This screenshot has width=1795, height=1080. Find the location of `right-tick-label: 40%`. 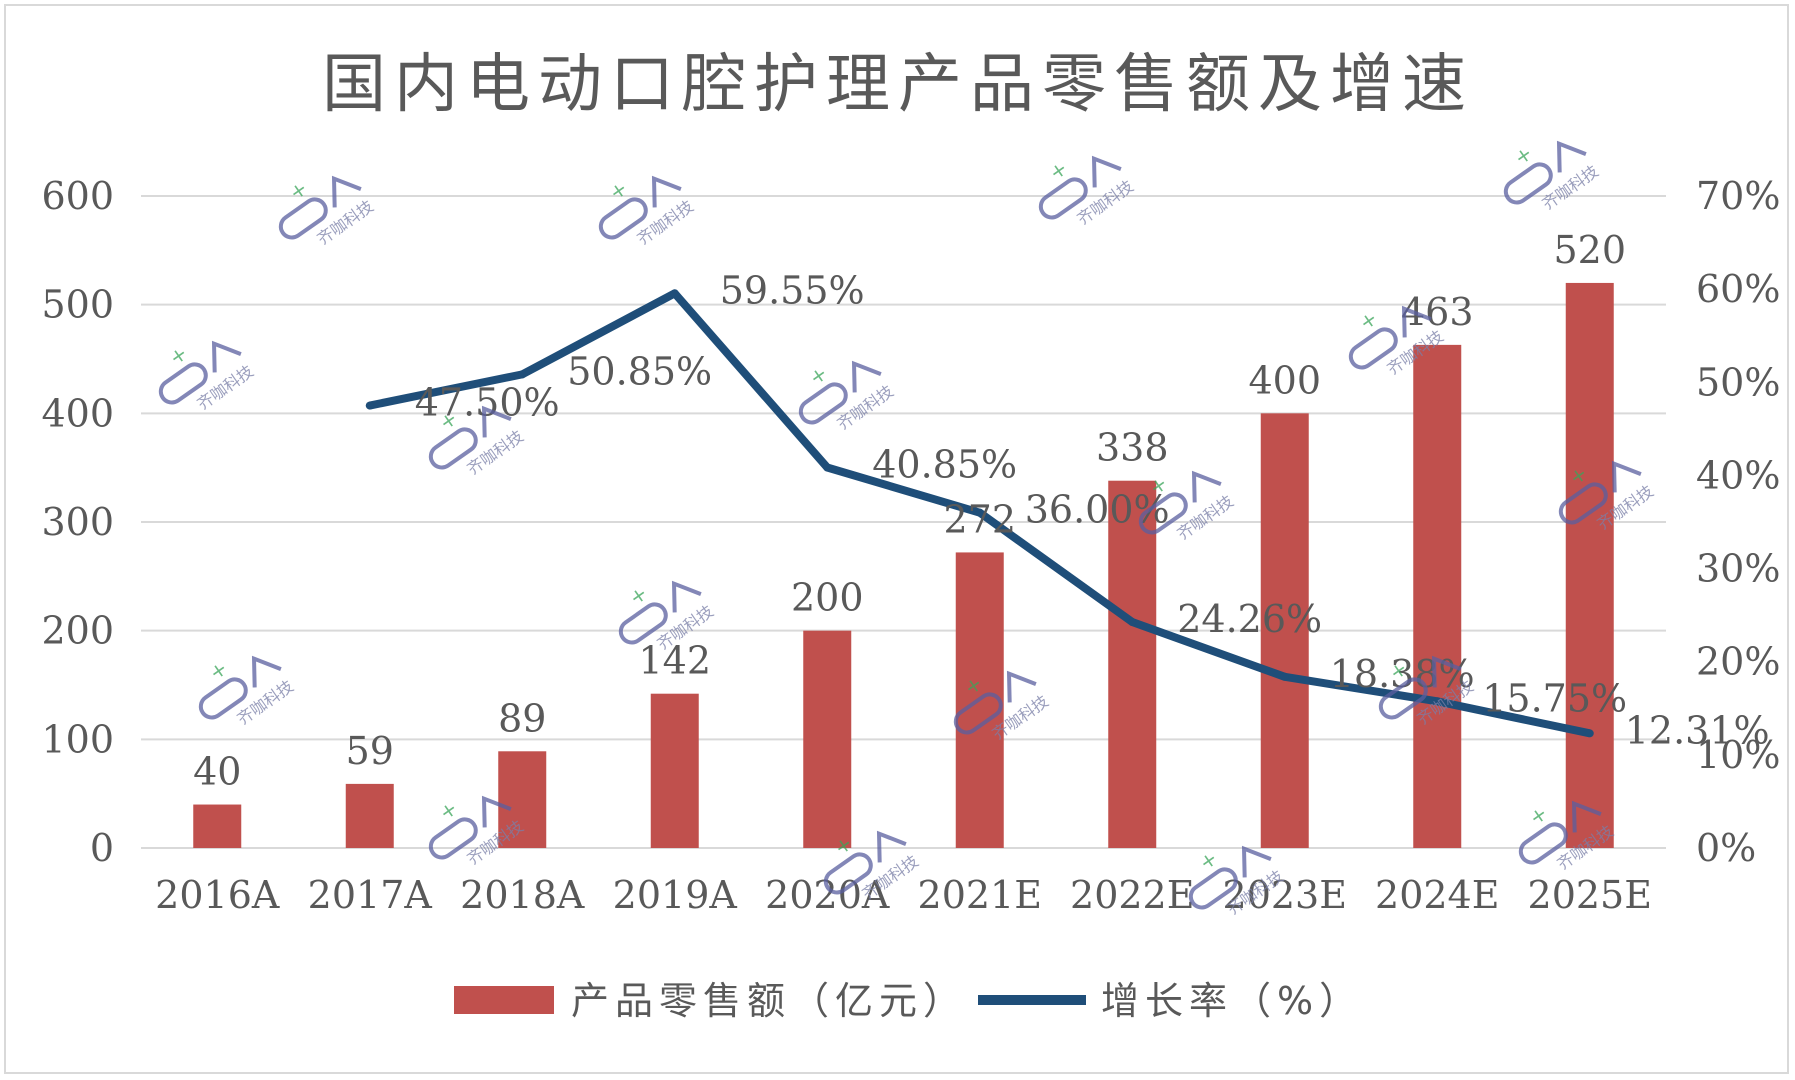

right-tick-label: 40% is located at coordinates (1738, 475).